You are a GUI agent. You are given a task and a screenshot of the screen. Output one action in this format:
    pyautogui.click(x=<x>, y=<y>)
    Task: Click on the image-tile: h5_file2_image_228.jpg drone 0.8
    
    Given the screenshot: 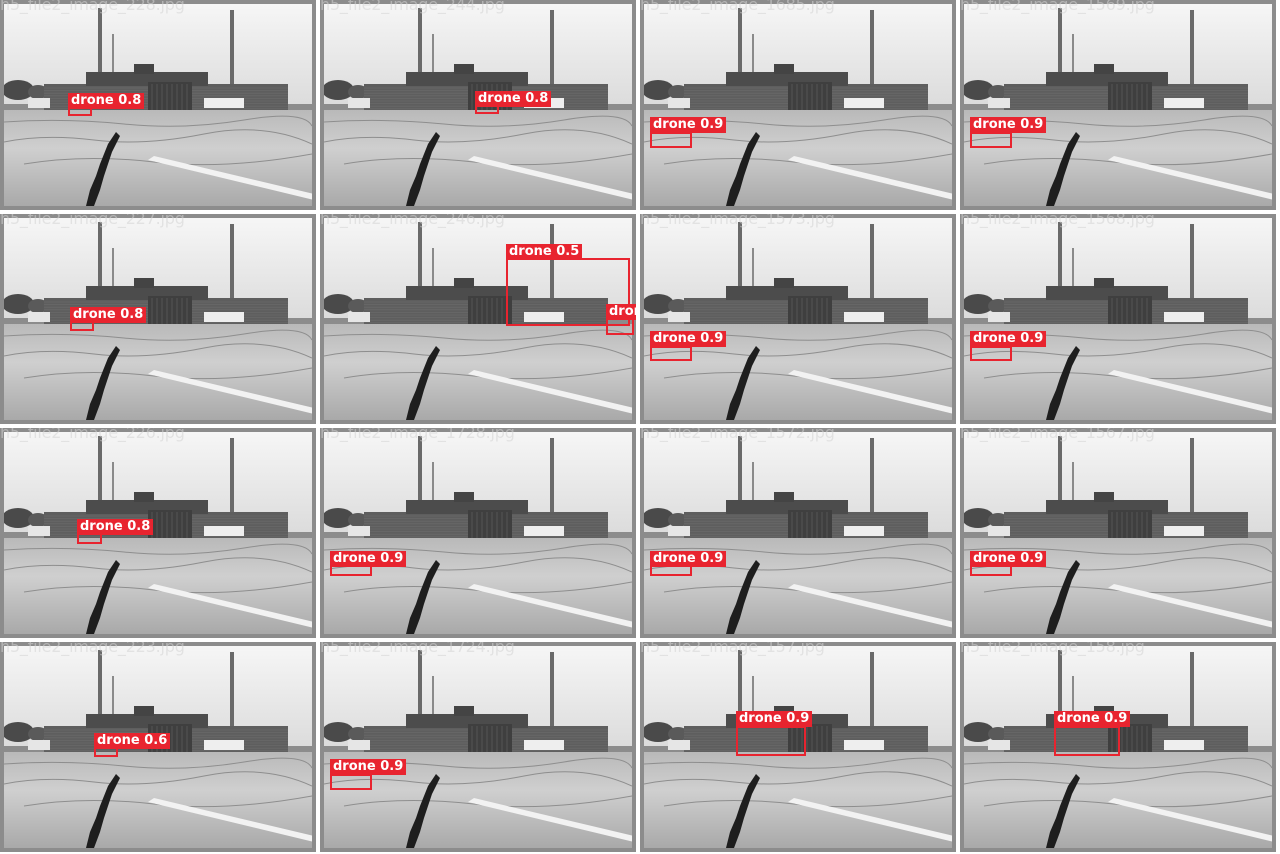 What is the action you would take?
    pyautogui.click(x=158, y=105)
    